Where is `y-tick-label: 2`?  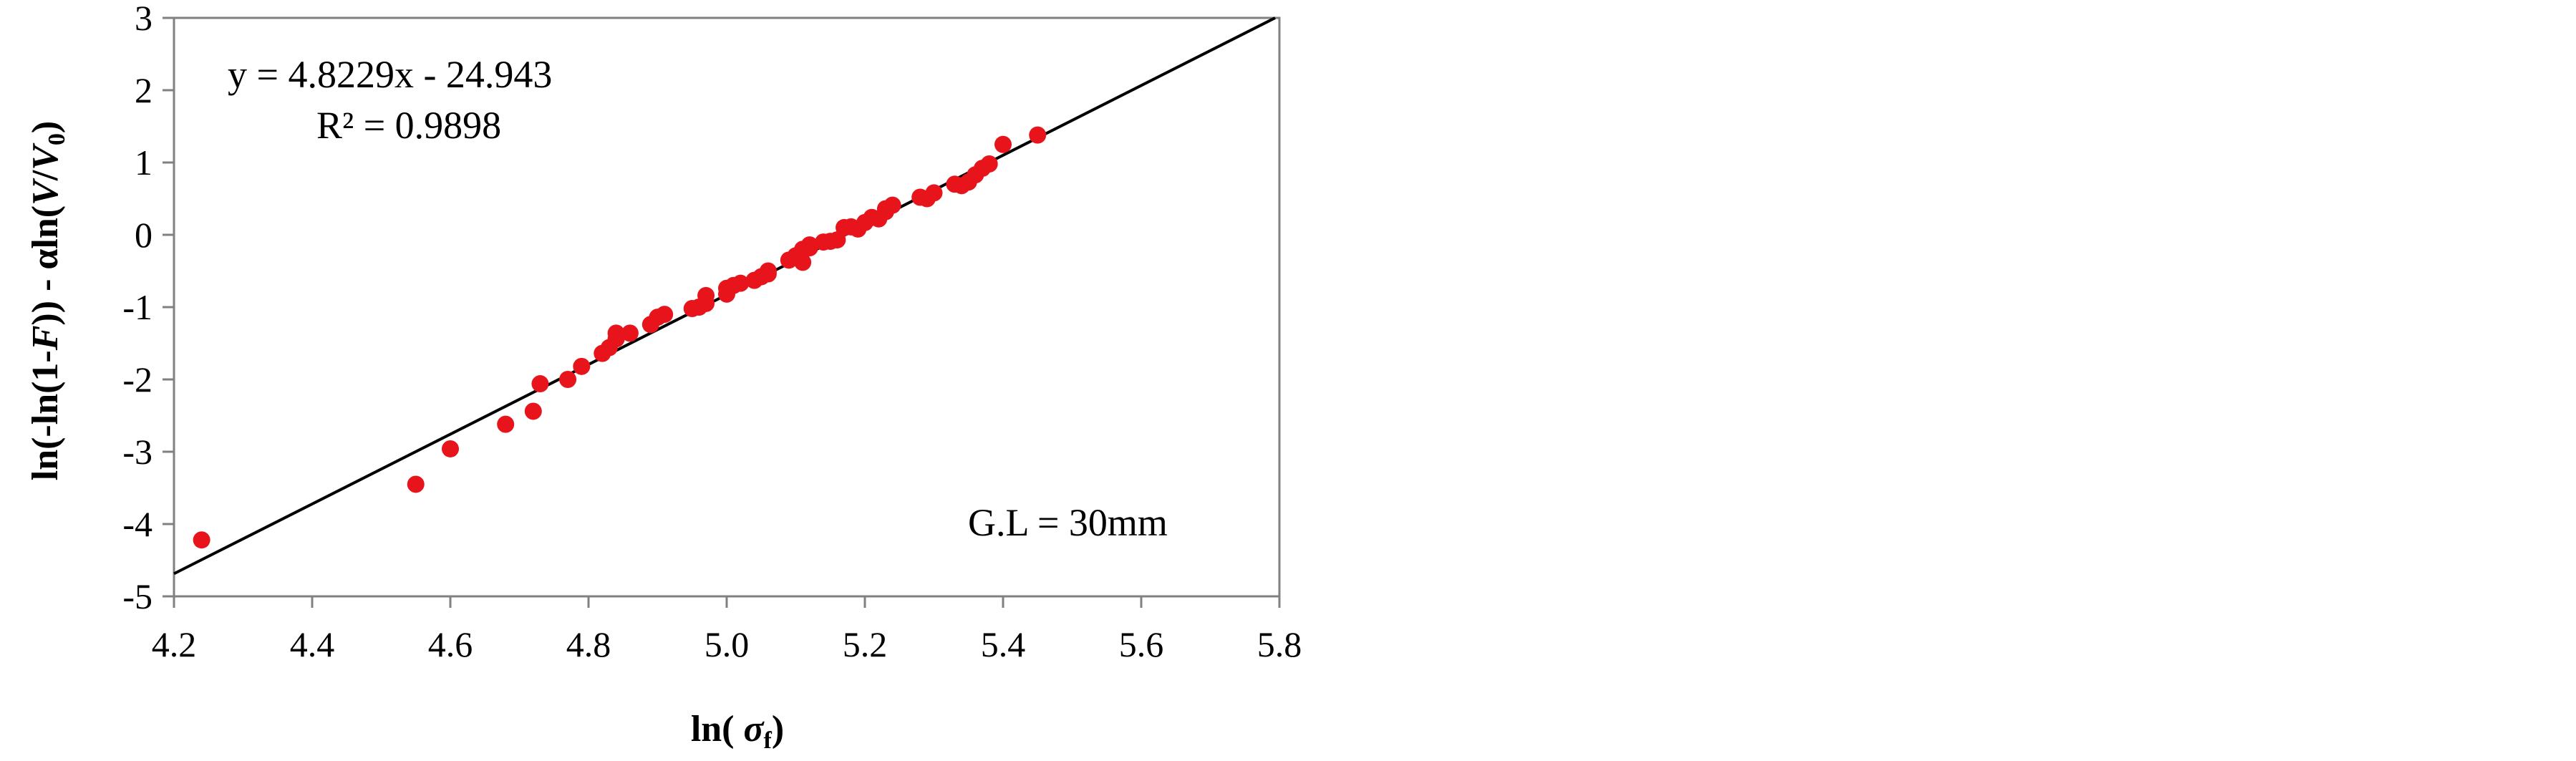
y-tick-label: 2 is located at coordinates (143, 90).